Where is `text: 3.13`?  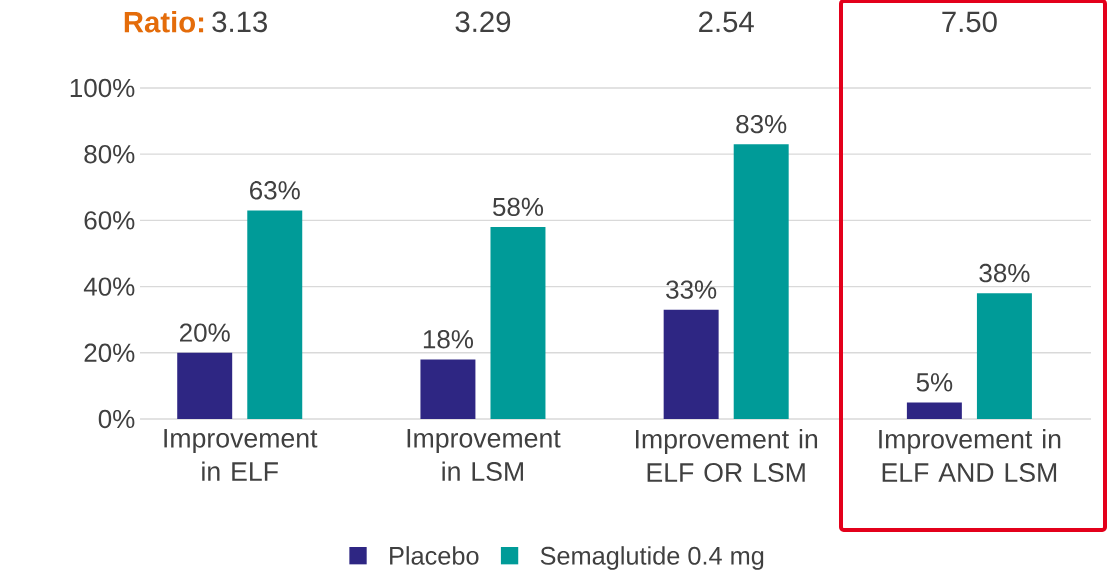 text: 3.13 is located at coordinates (239, 22).